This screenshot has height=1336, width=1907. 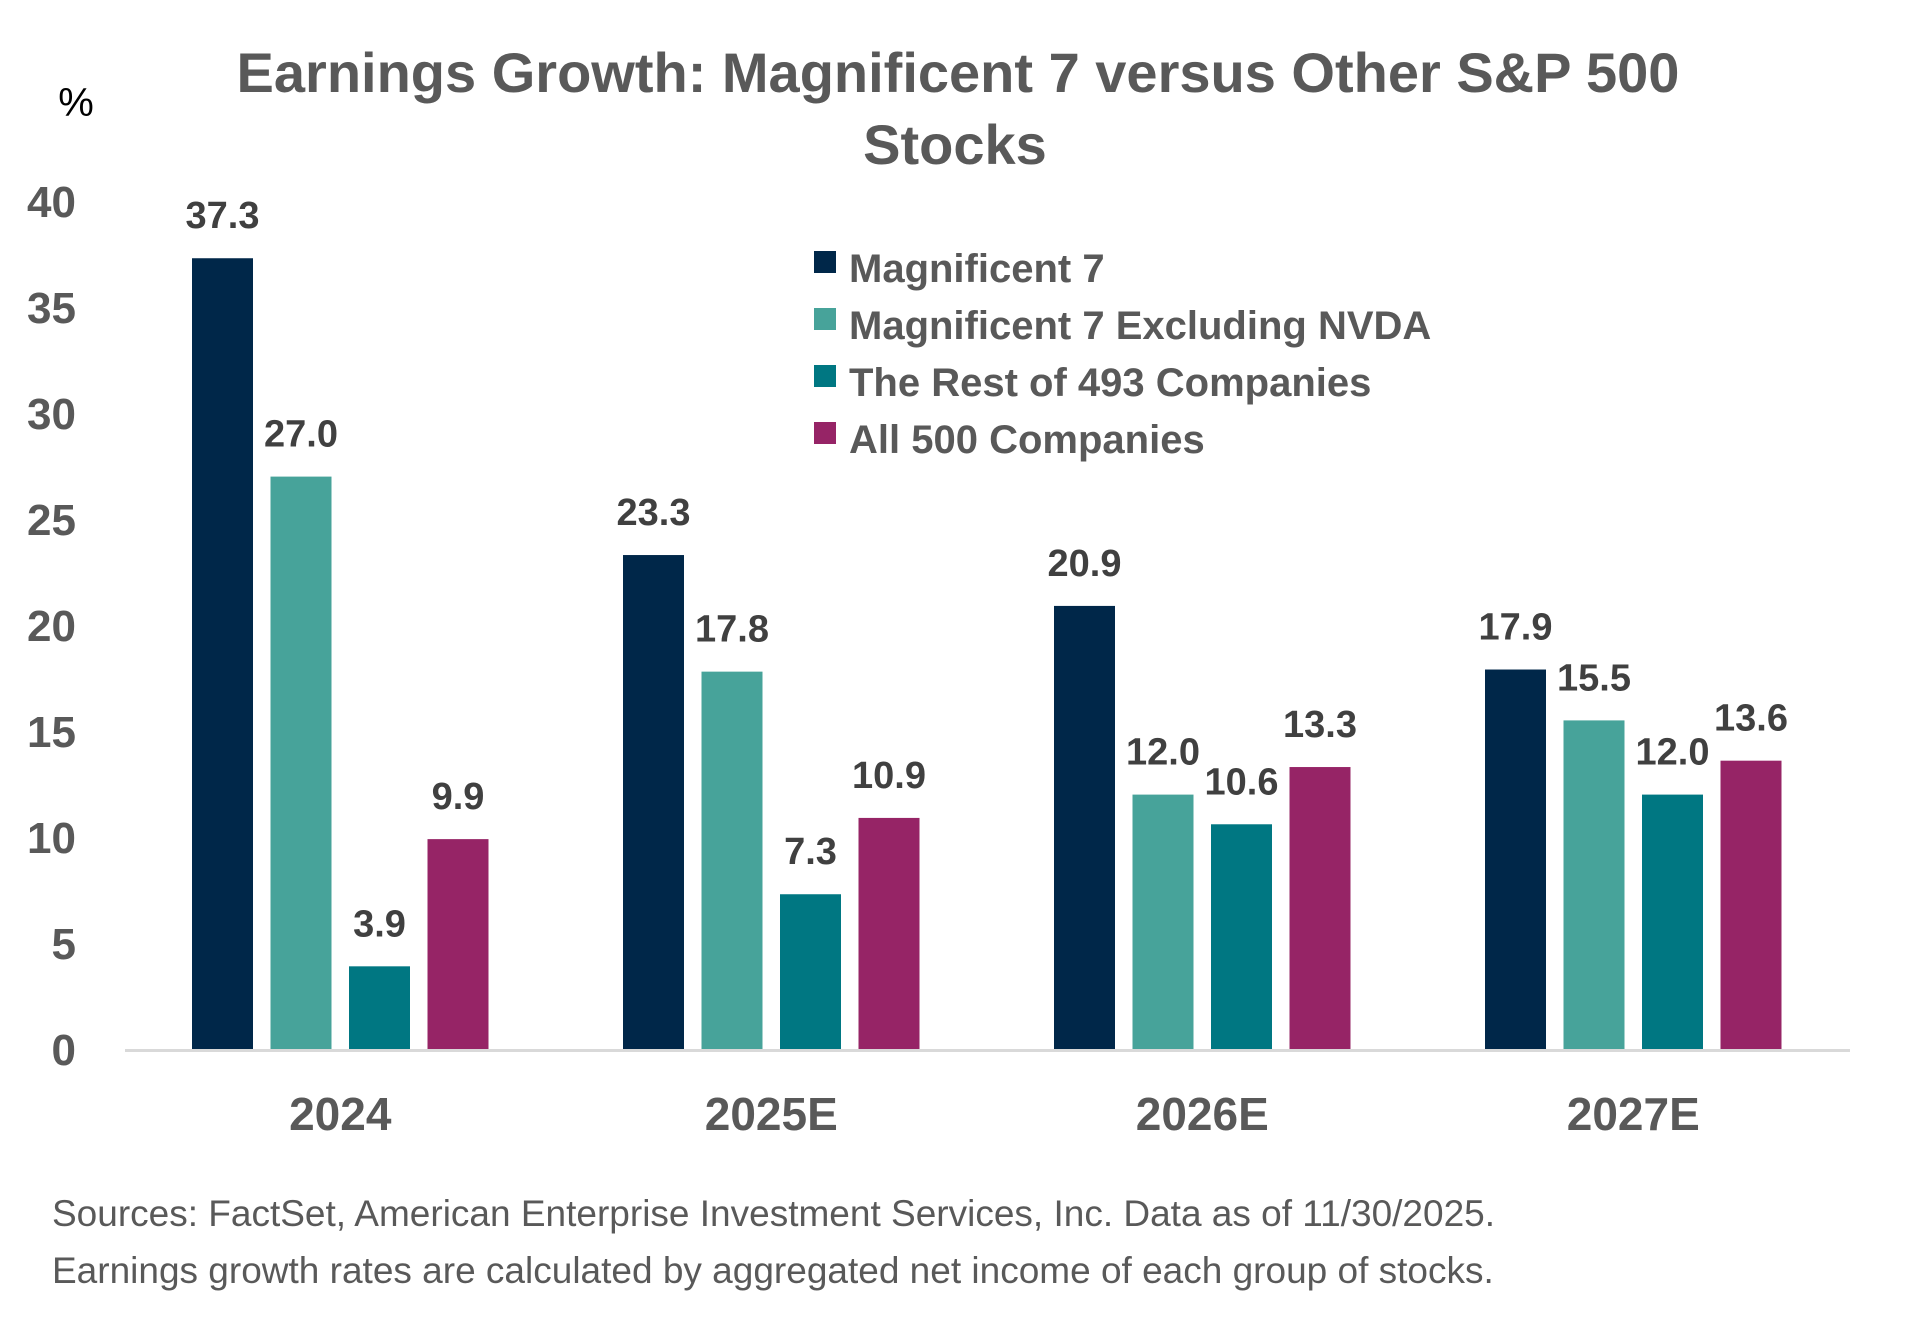 What do you see at coordinates (1242, 782) in the screenshot?
I see `data-label: 10.6` at bounding box center [1242, 782].